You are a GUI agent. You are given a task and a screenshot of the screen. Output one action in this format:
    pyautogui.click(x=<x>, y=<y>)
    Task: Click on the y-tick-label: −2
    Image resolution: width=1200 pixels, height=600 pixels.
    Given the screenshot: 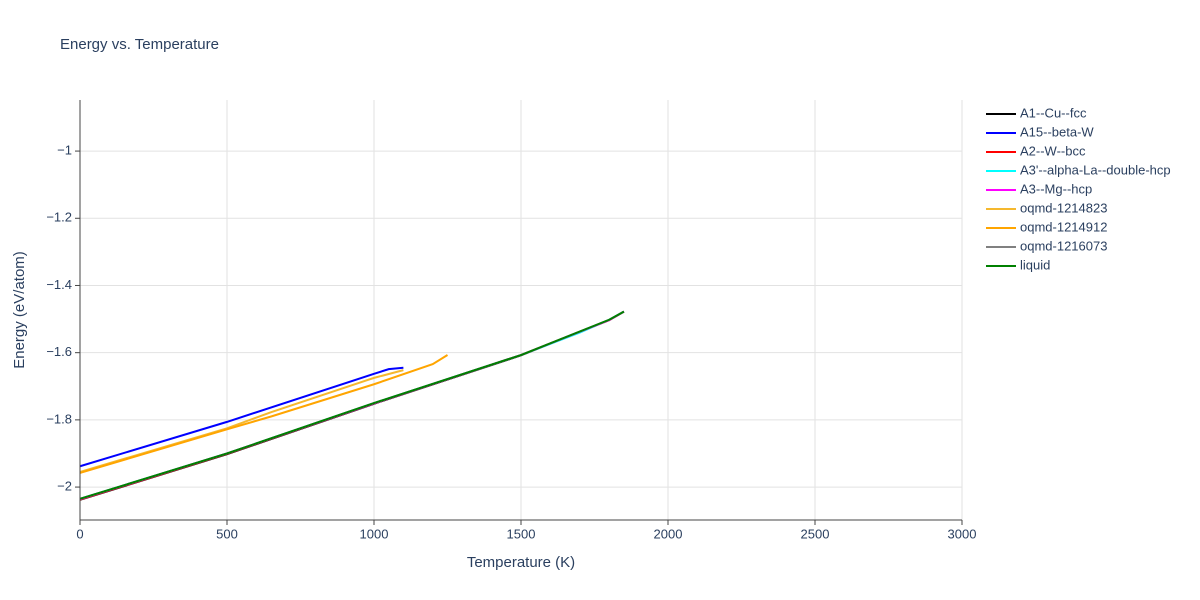 What is the action you would take?
    pyautogui.click(x=64, y=486)
    